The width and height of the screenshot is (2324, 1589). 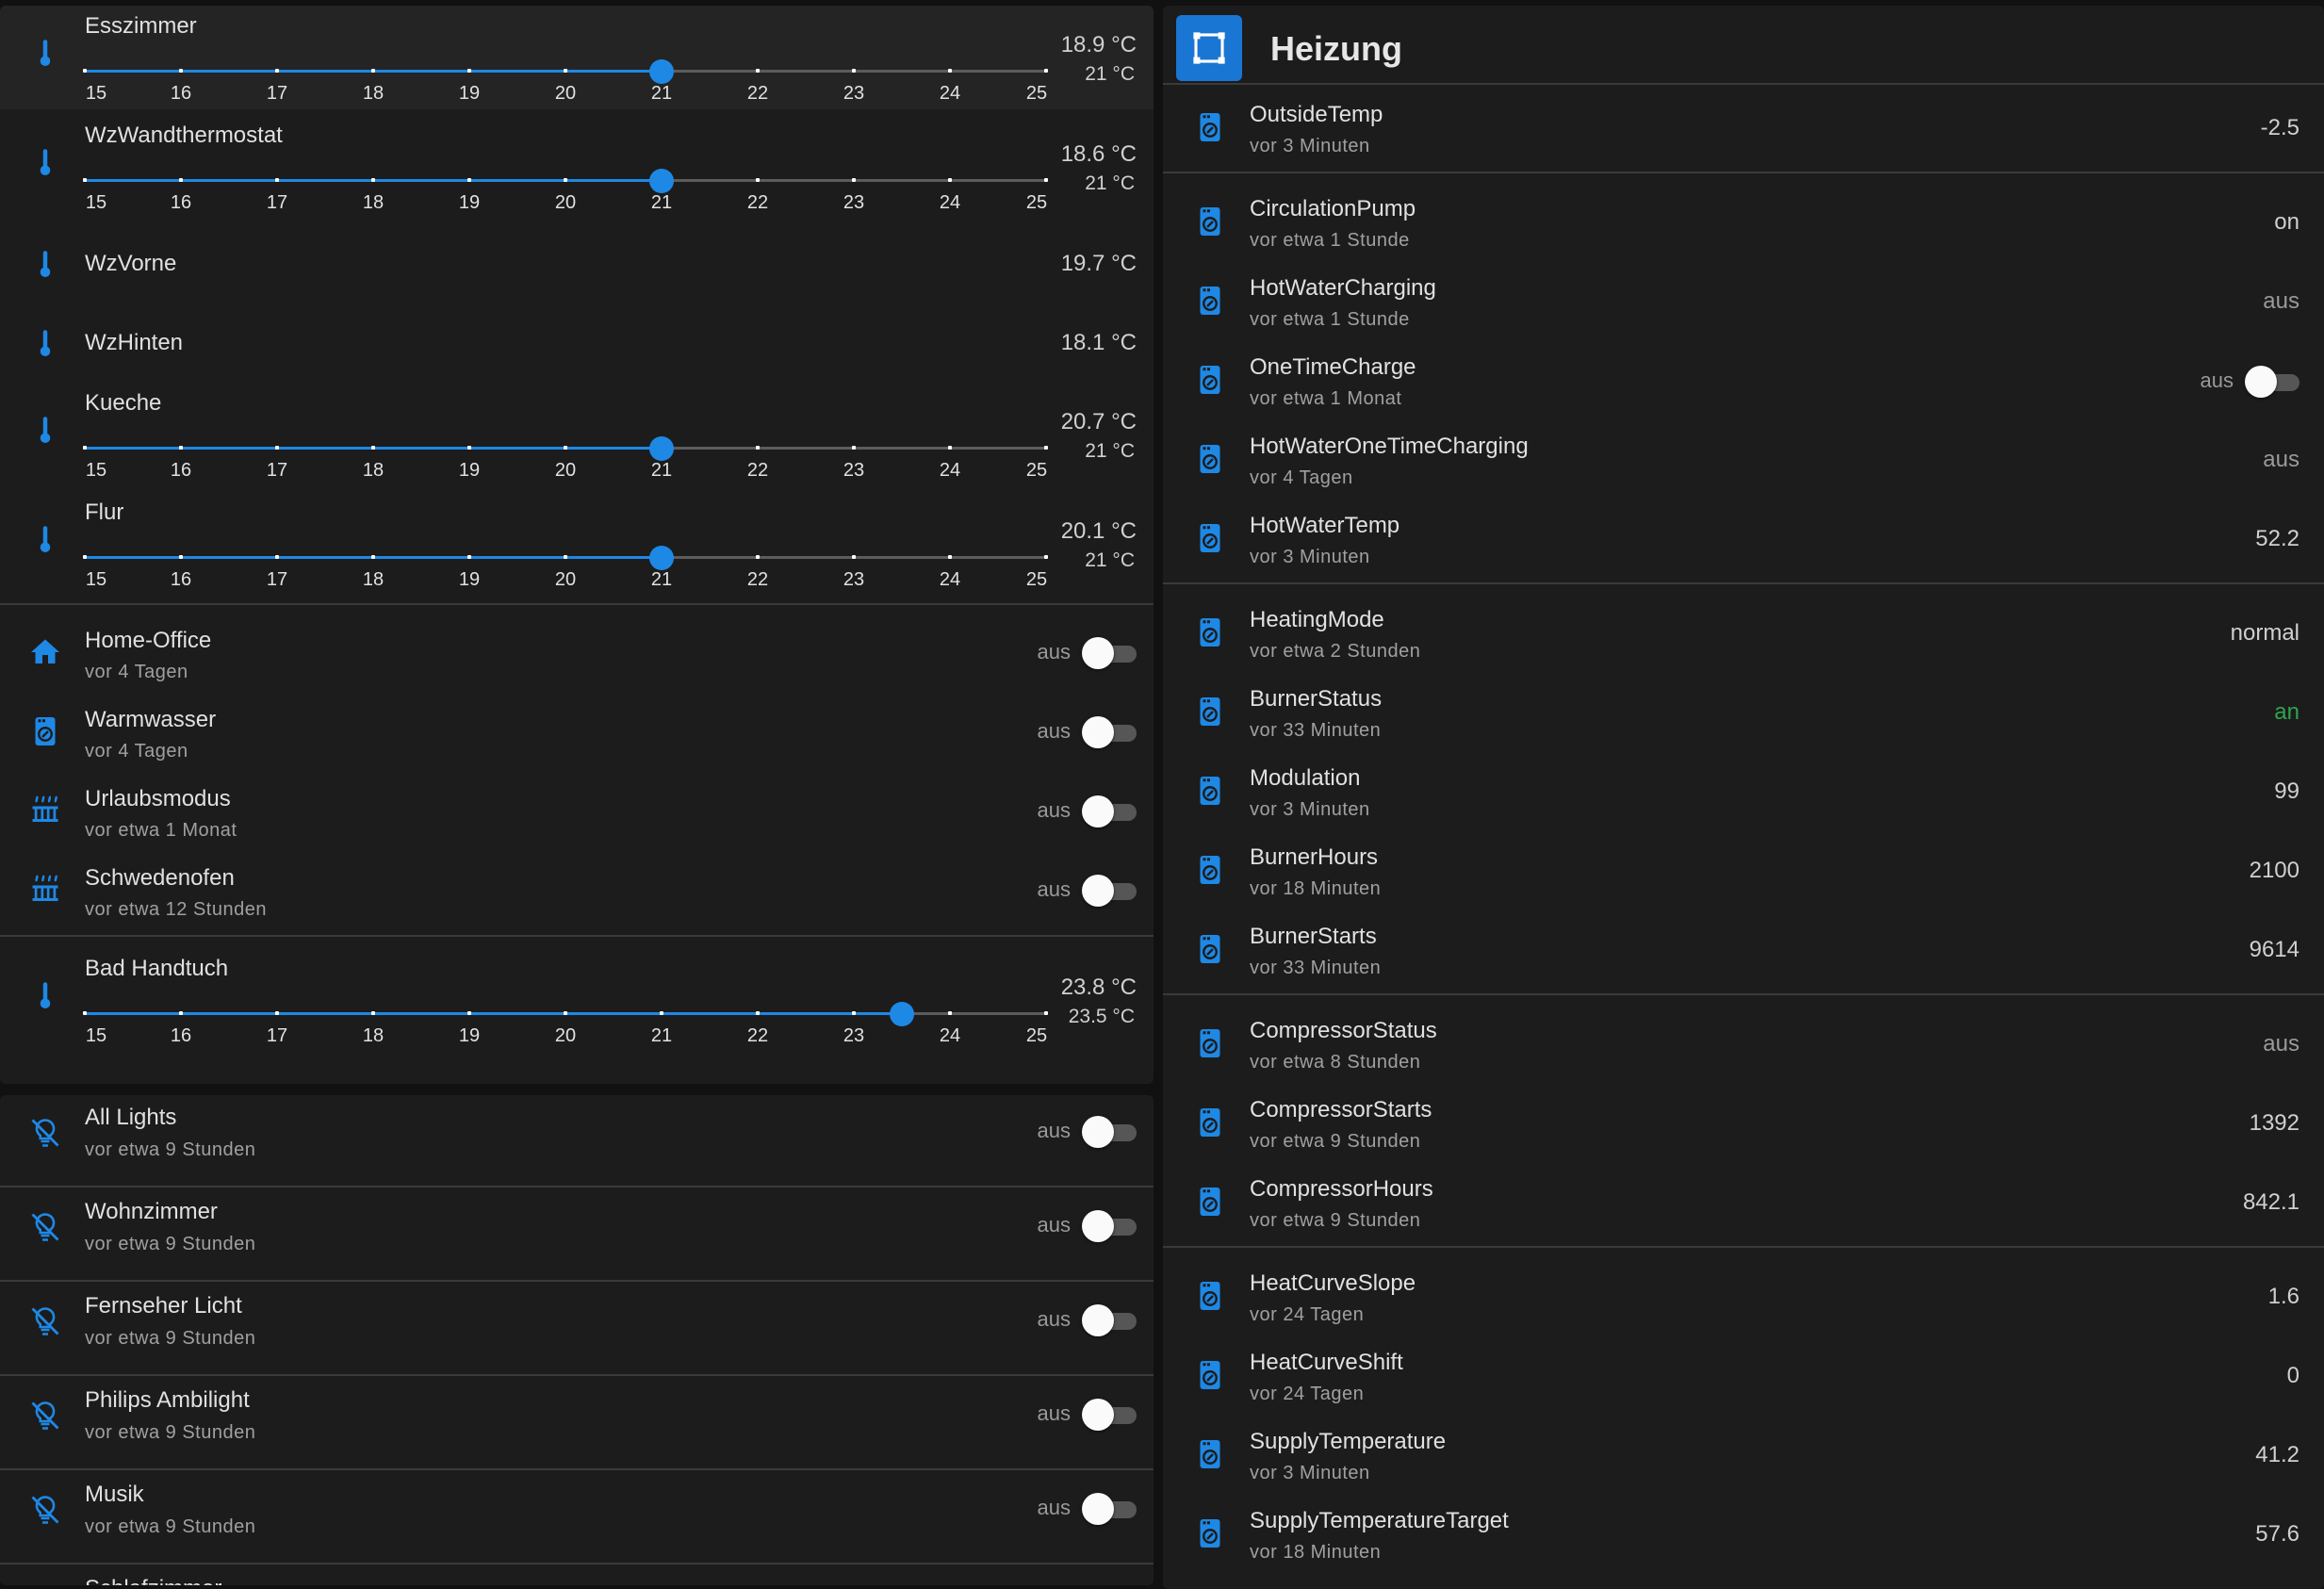 What do you see at coordinates (104, 512) in the screenshot?
I see `thermostat-flur-name: Flur` at bounding box center [104, 512].